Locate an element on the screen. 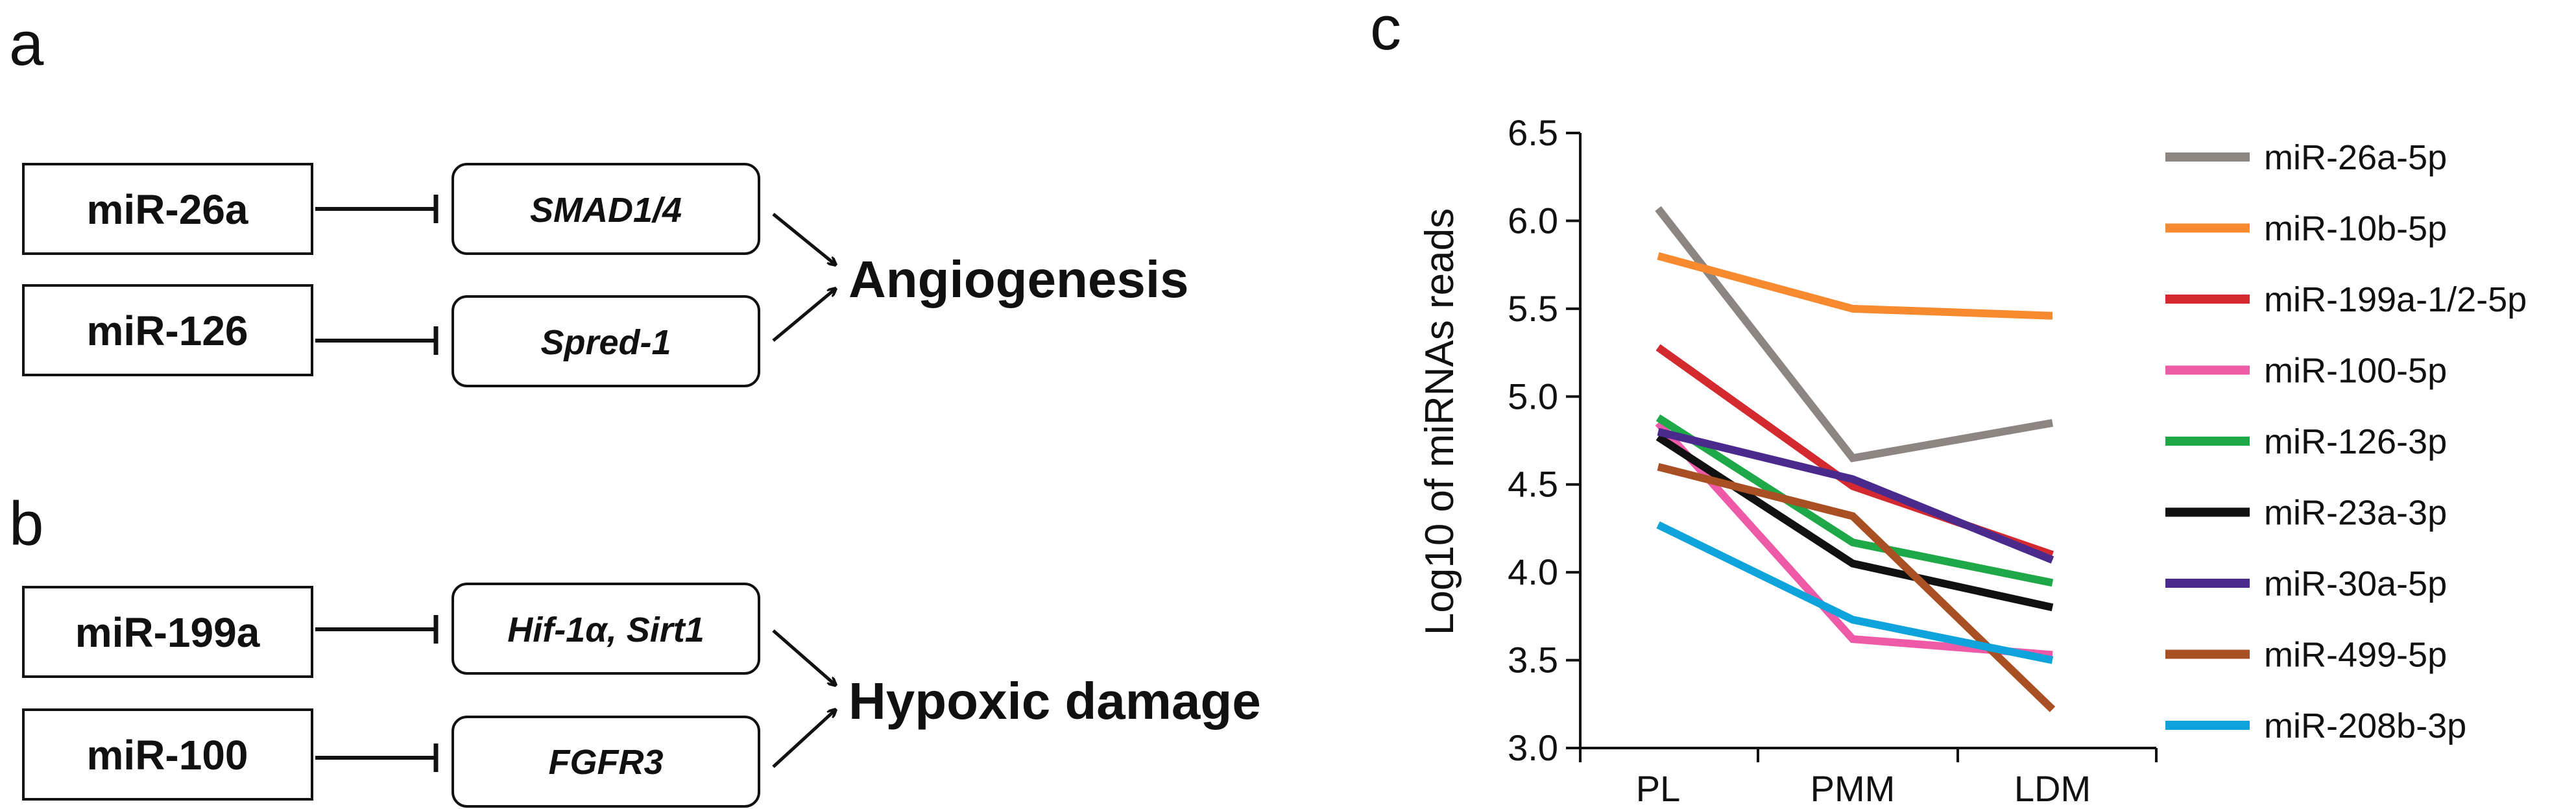 The height and width of the screenshot is (809, 2576). outcome-angiogenesis: Angiogenesis is located at coordinates (1019, 279).